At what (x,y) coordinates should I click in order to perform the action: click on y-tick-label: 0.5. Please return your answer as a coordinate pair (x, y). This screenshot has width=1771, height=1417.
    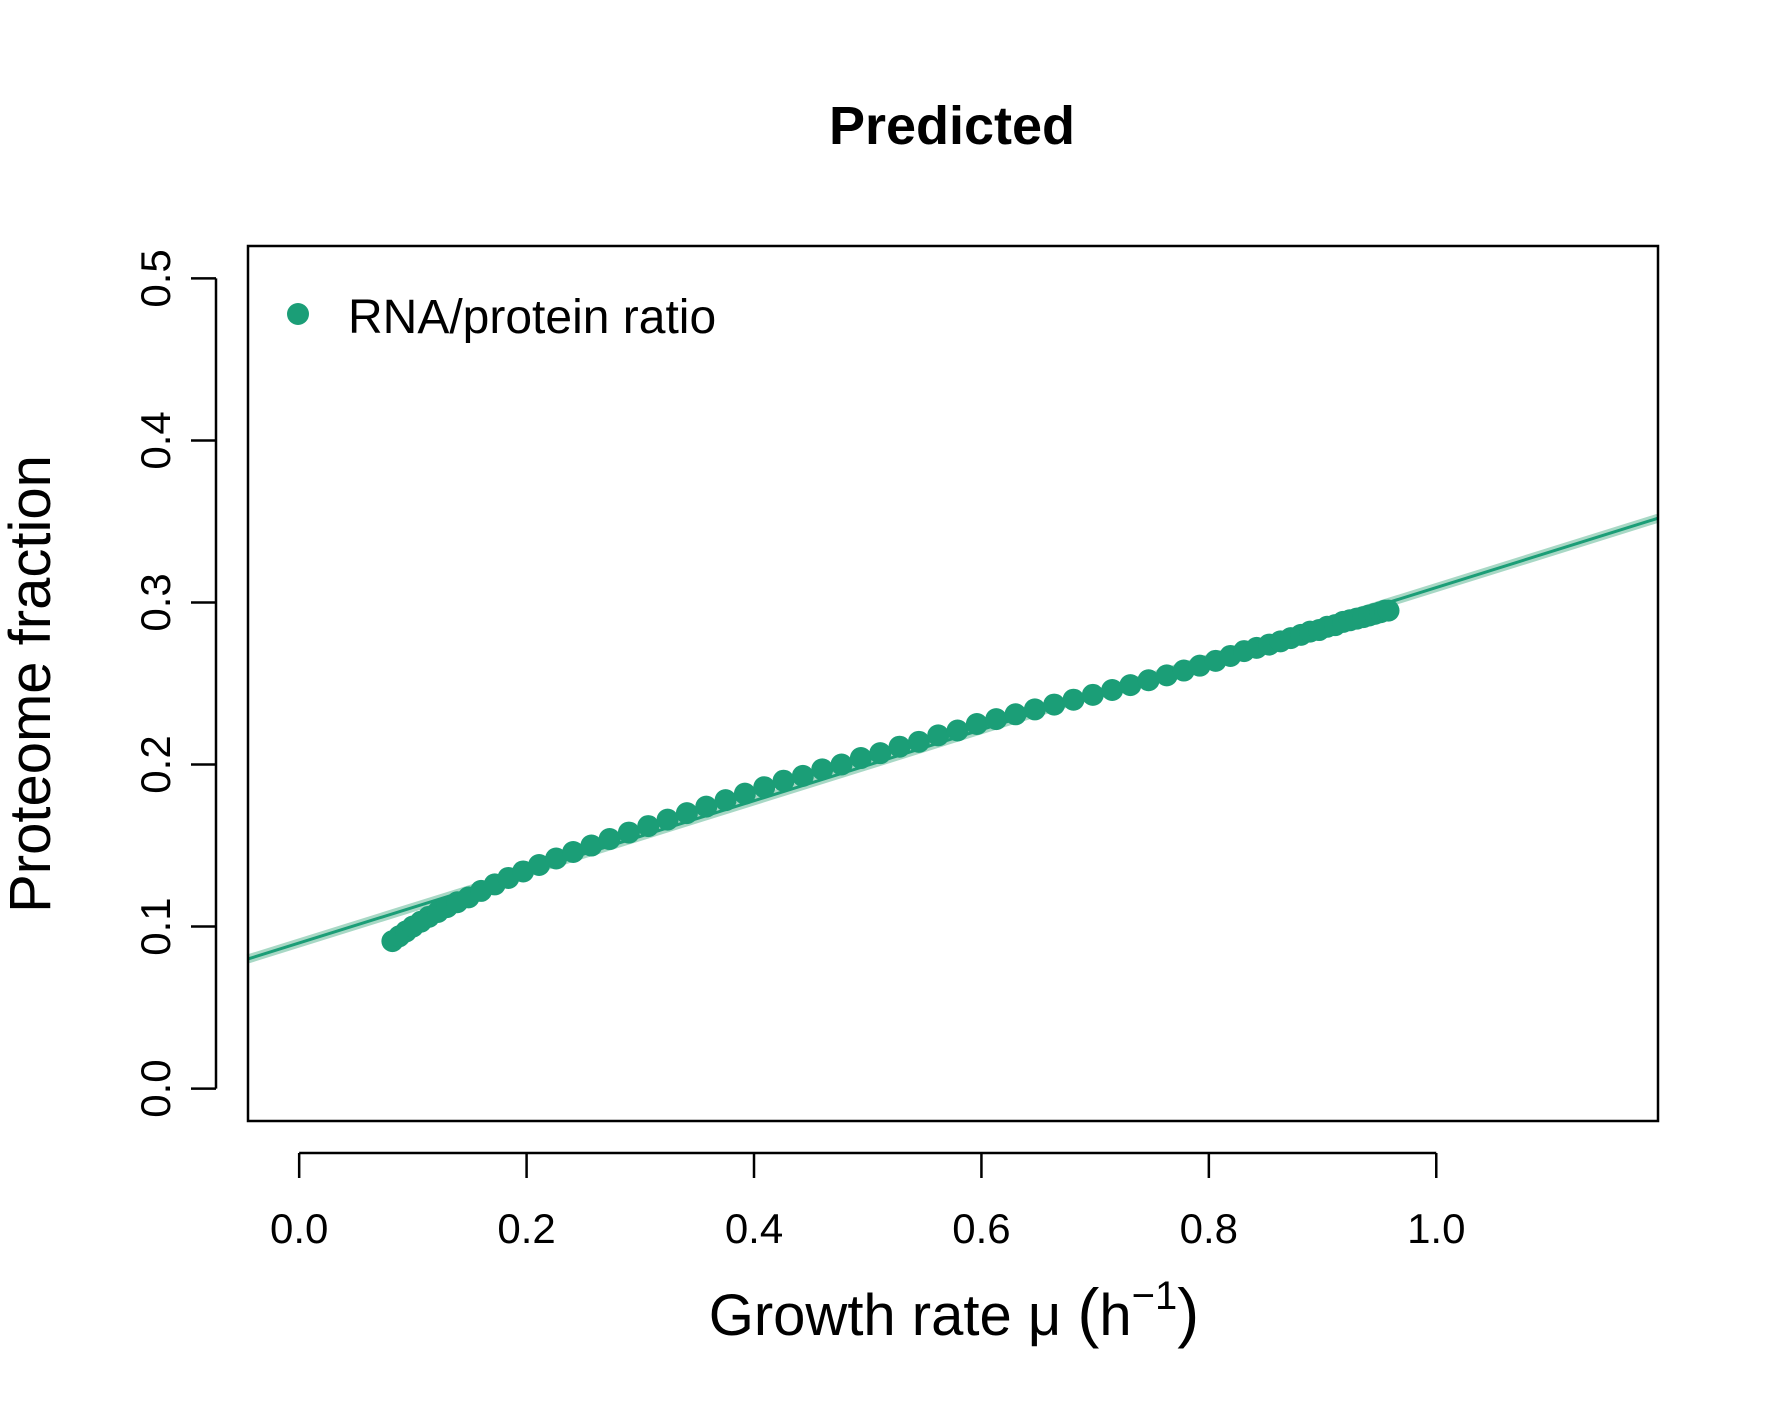
    Looking at the image, I should click on (155, 278).